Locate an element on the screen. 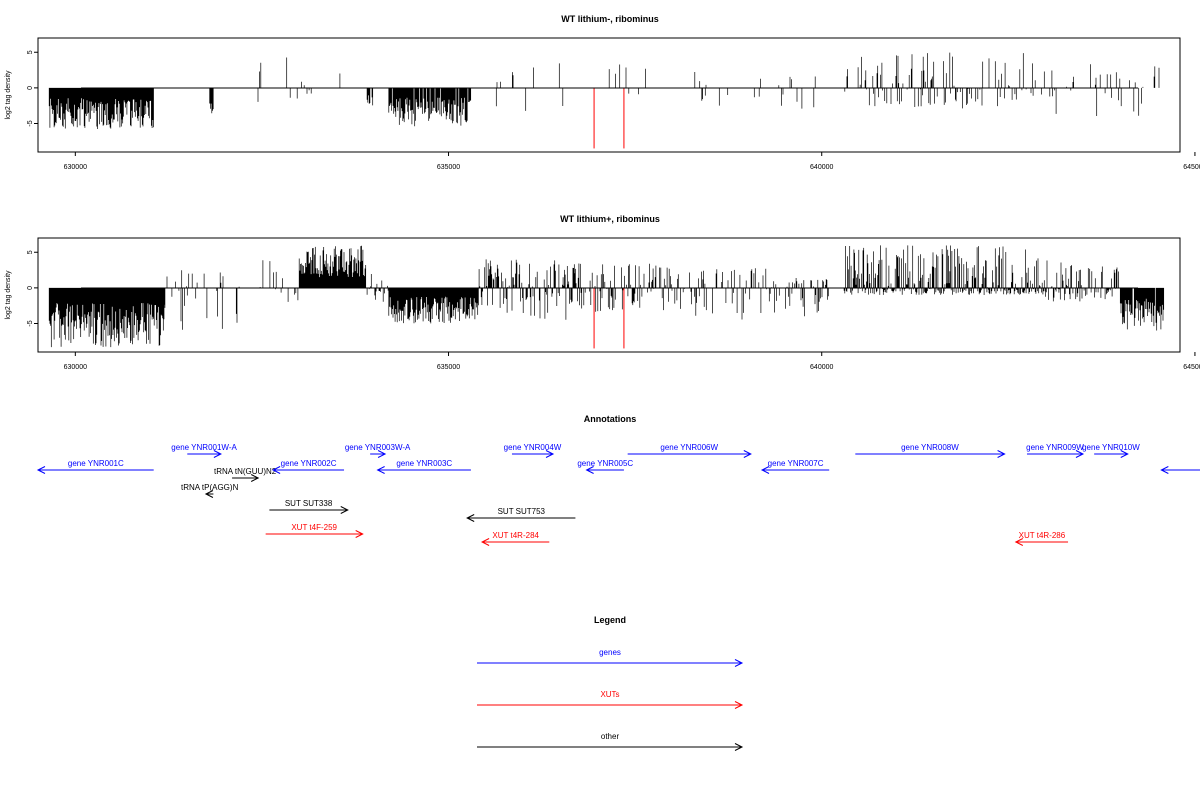 The height and width of the screenshot is (800, 1200). annotation-feature: gene YNR007C is located at coordinates (795, 466).